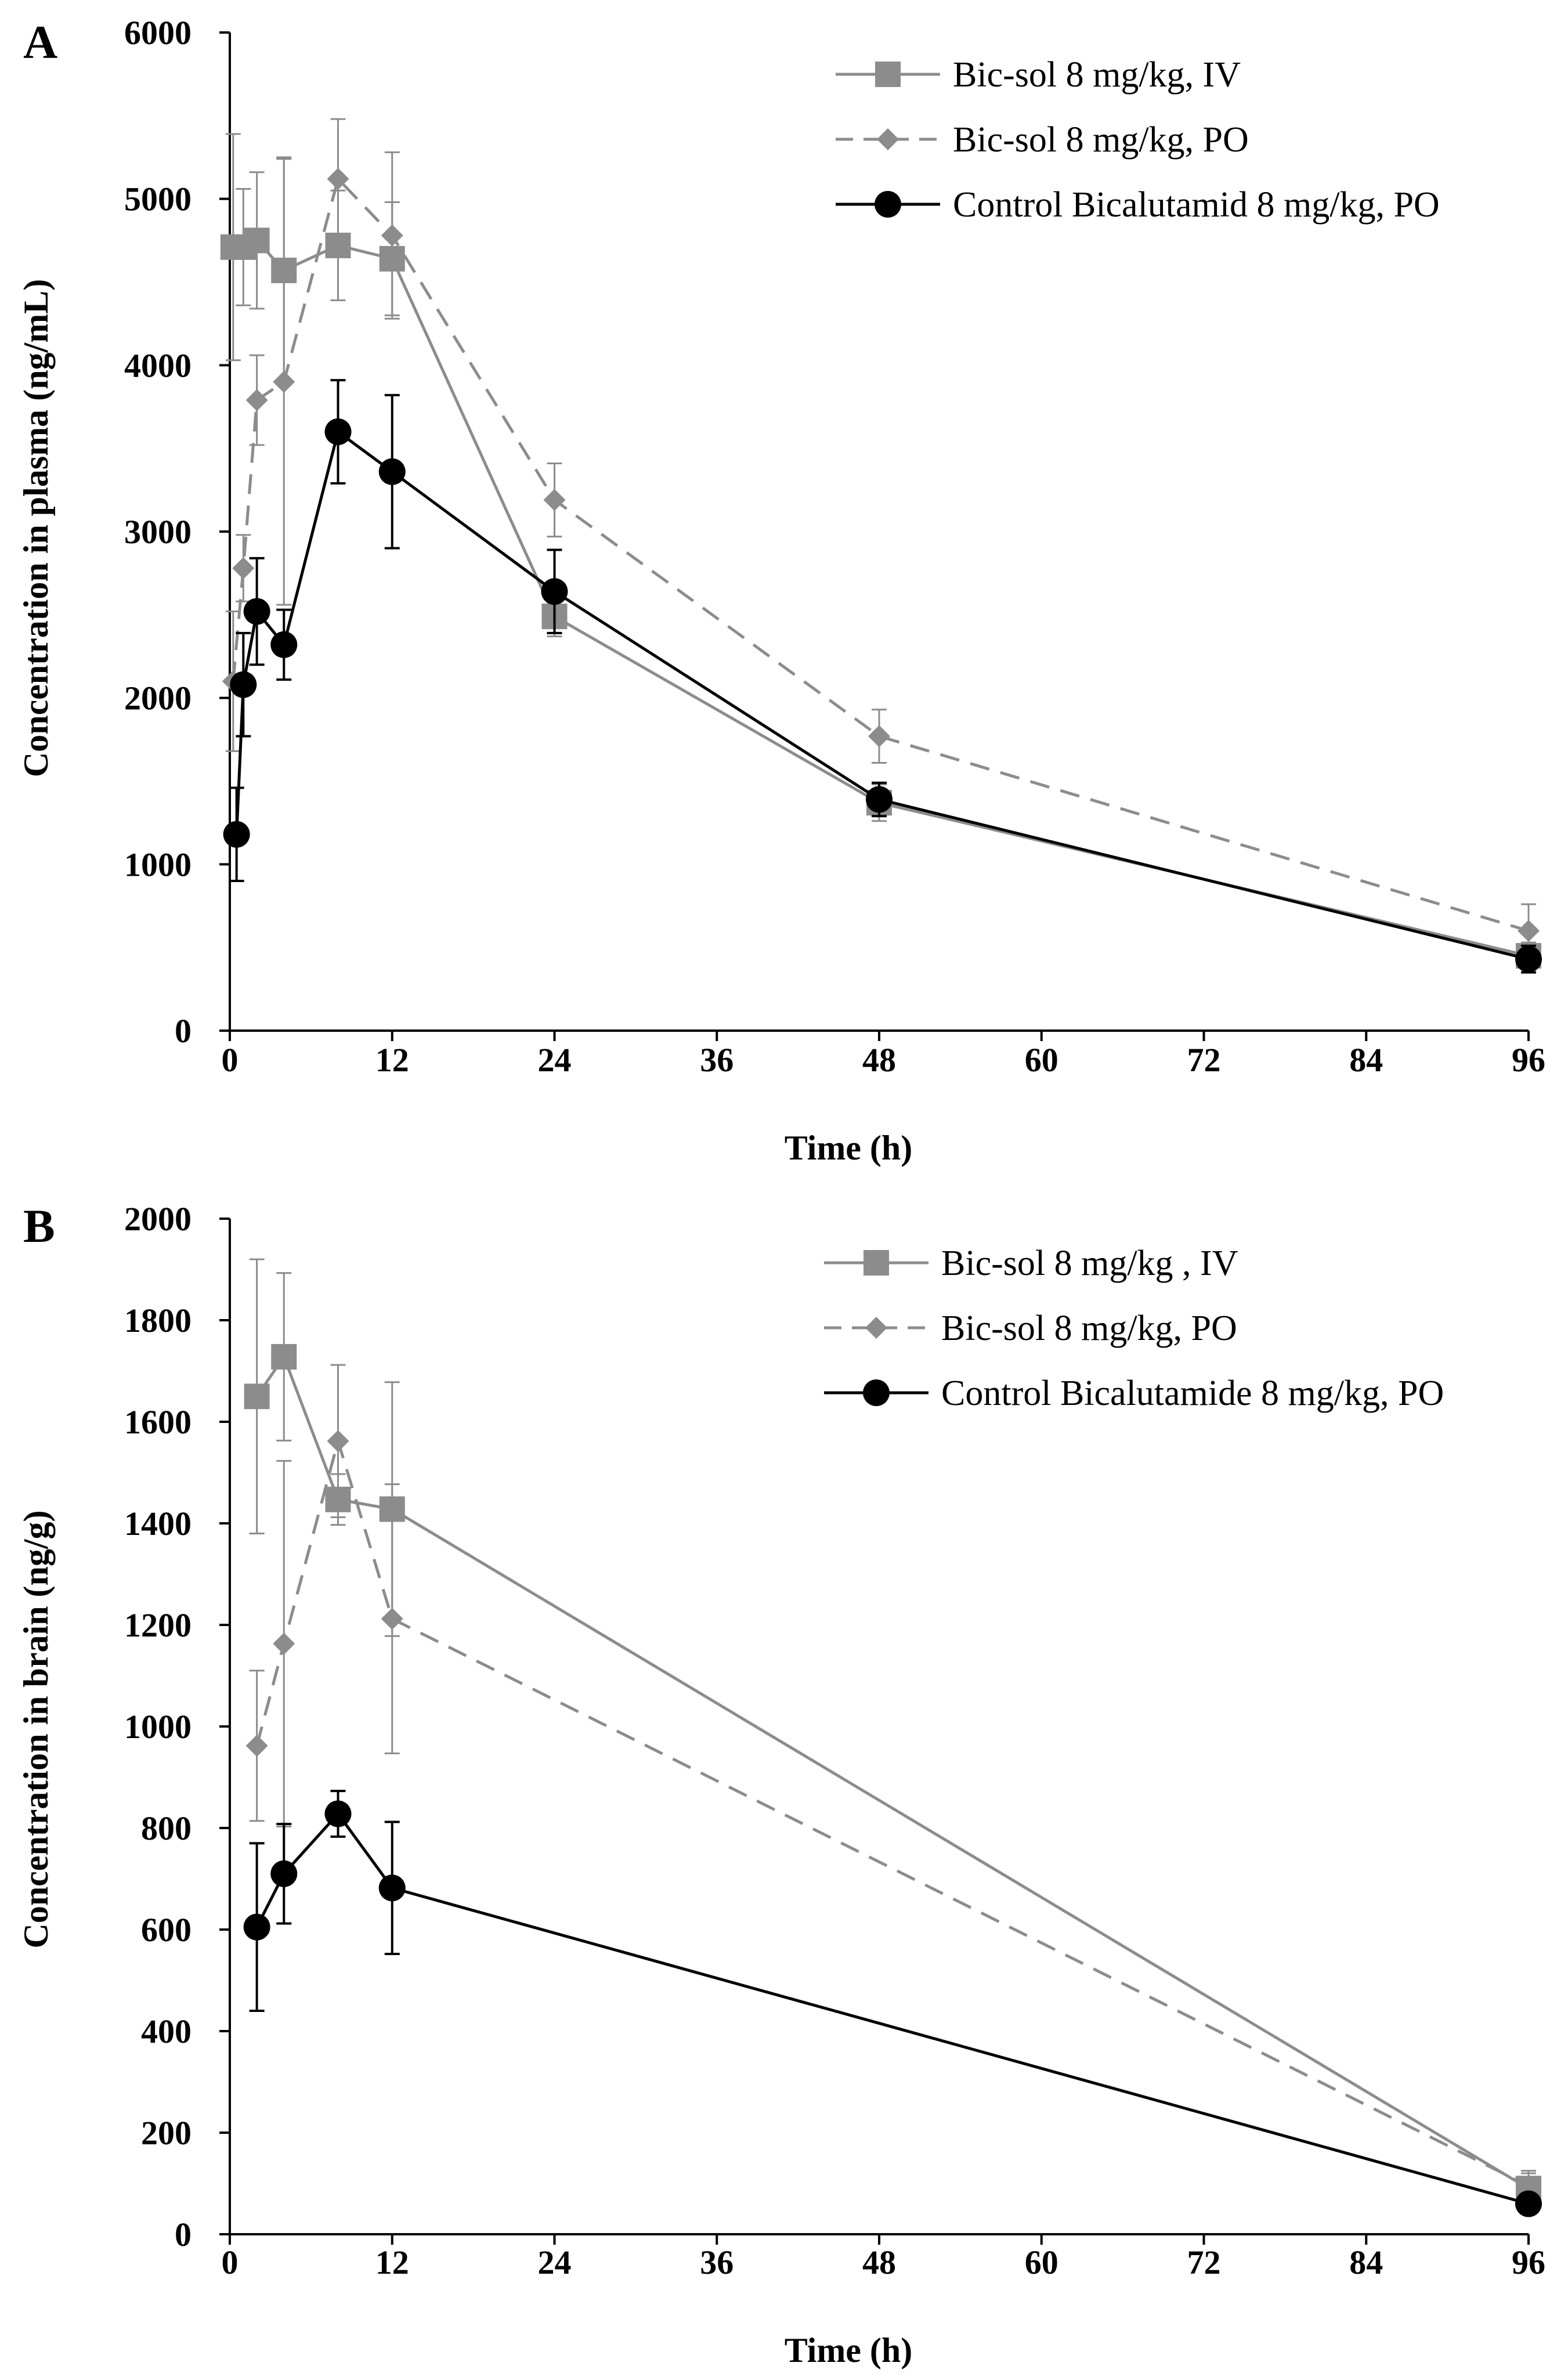  What do you see at coordinates (849, 2350) in the screenshot?
I see `x-axis-title-b: Time (h)` at bounding box center [849, 2350].